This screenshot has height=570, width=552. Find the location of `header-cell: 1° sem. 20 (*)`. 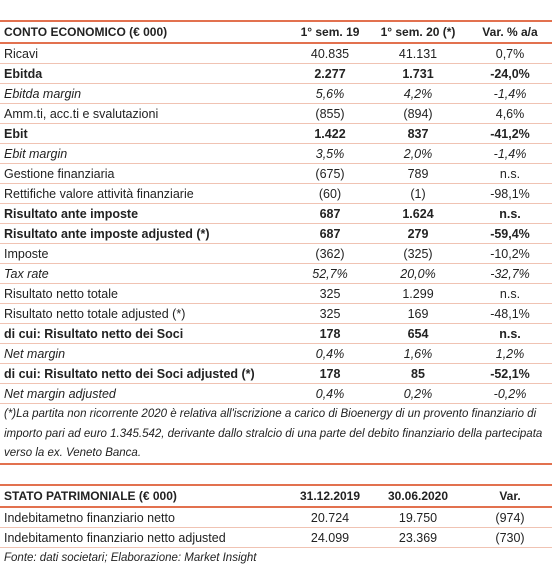

header-cell: 1° sem. 20 (*) is located at coordinates (418, 32).